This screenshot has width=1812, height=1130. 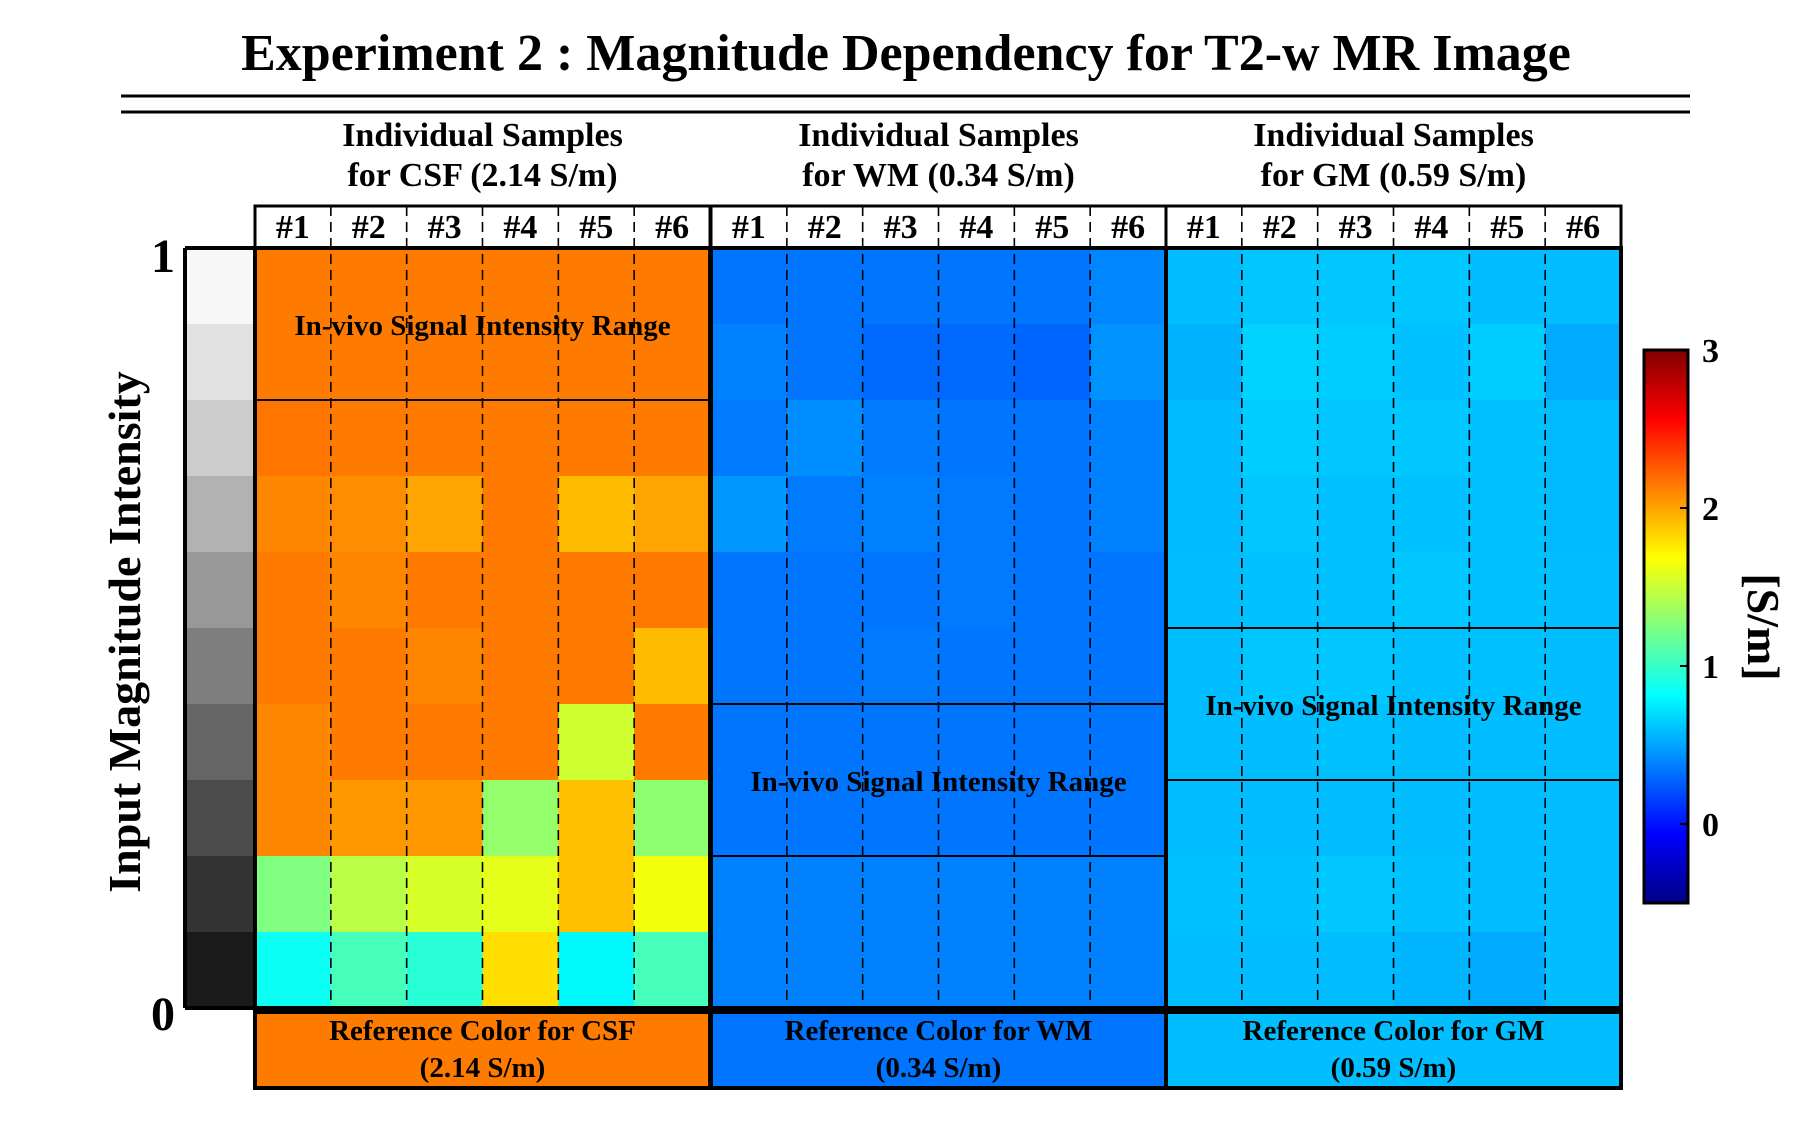 I want to click on y-axis-top-label: 1, so click(x=163, y=256).